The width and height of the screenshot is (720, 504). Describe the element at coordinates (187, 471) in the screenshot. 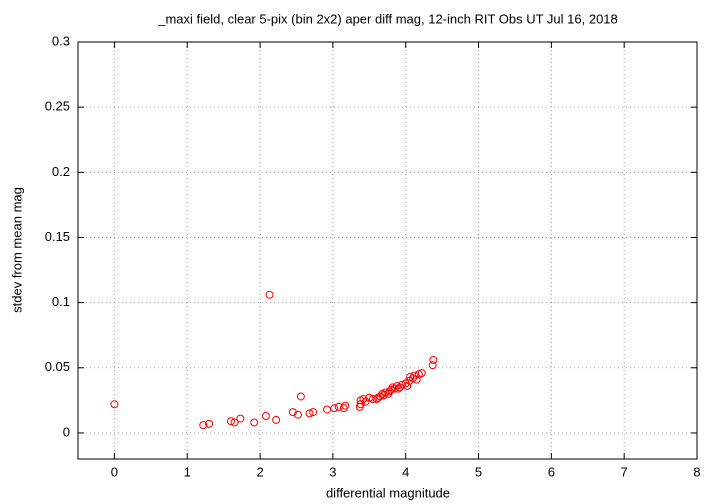

I see `x-tick-label: 1` at that location.